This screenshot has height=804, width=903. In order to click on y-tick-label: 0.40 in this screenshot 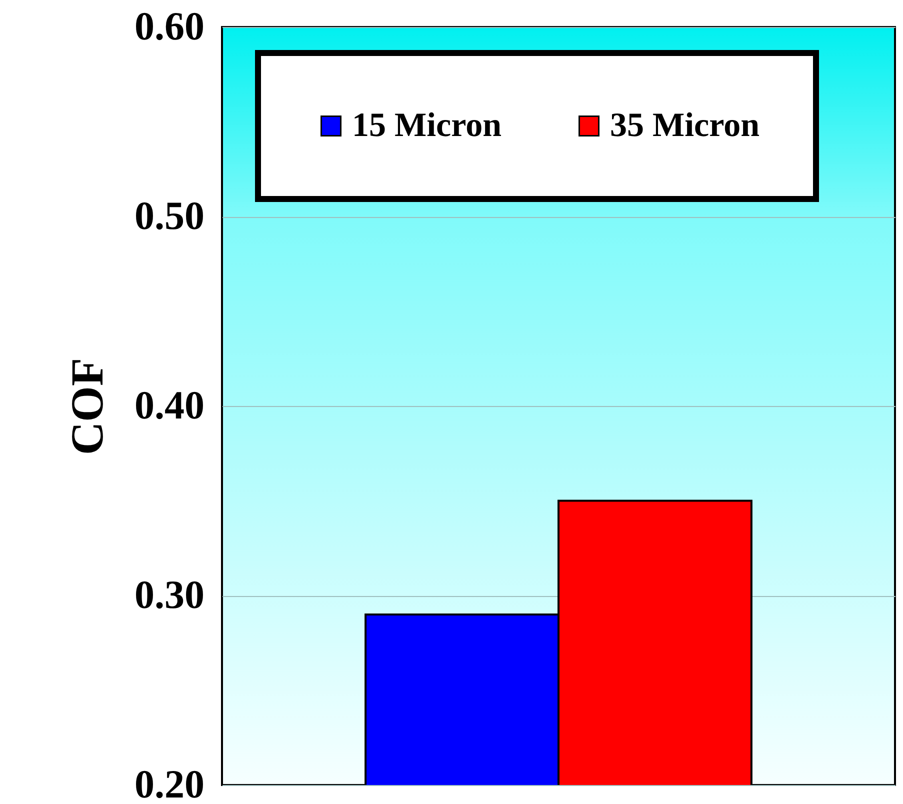, I will do `click(169, 405)`.